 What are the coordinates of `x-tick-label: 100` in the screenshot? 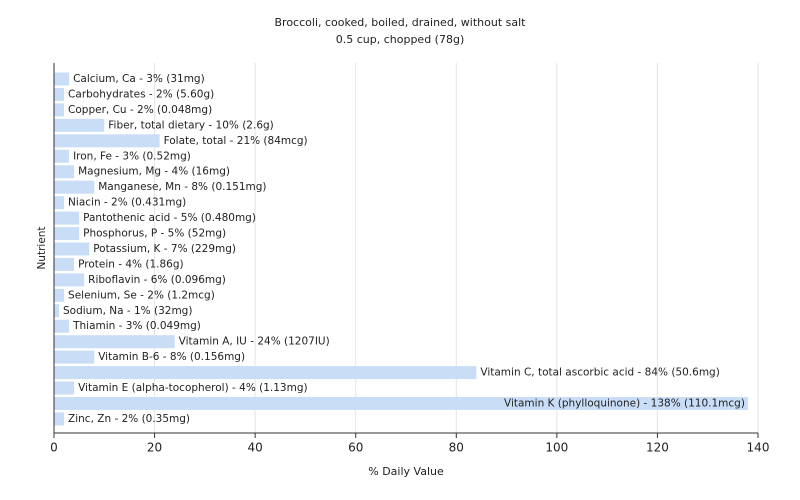 It's located at (556, 448).